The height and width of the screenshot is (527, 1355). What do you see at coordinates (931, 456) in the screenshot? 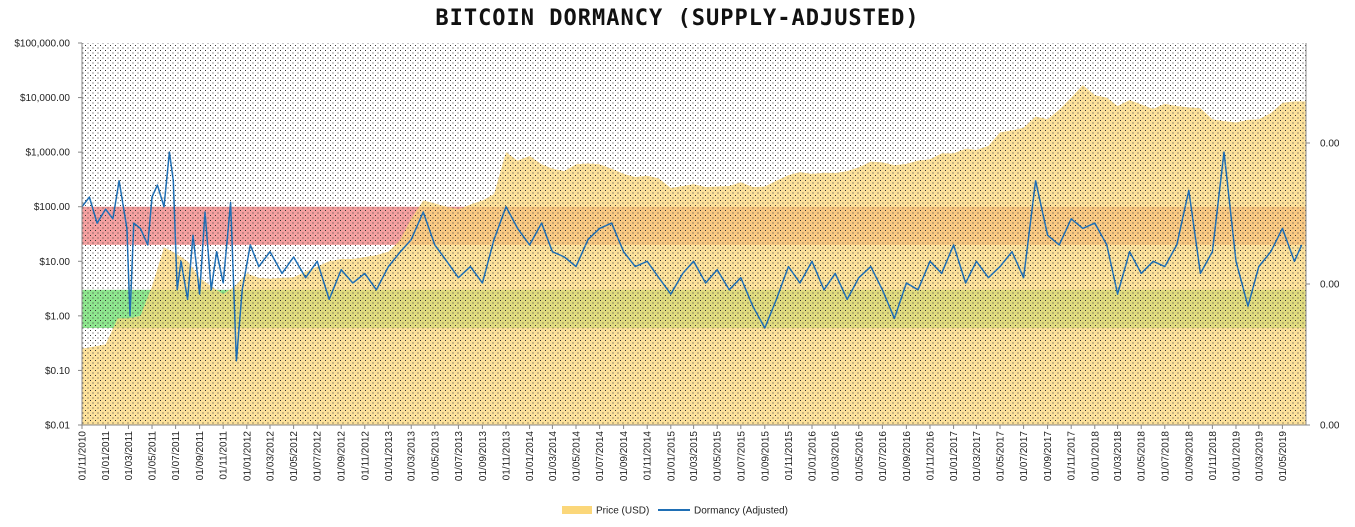
I see `x-tick-label: 01/11/2016` at bounding box center [931, 456].